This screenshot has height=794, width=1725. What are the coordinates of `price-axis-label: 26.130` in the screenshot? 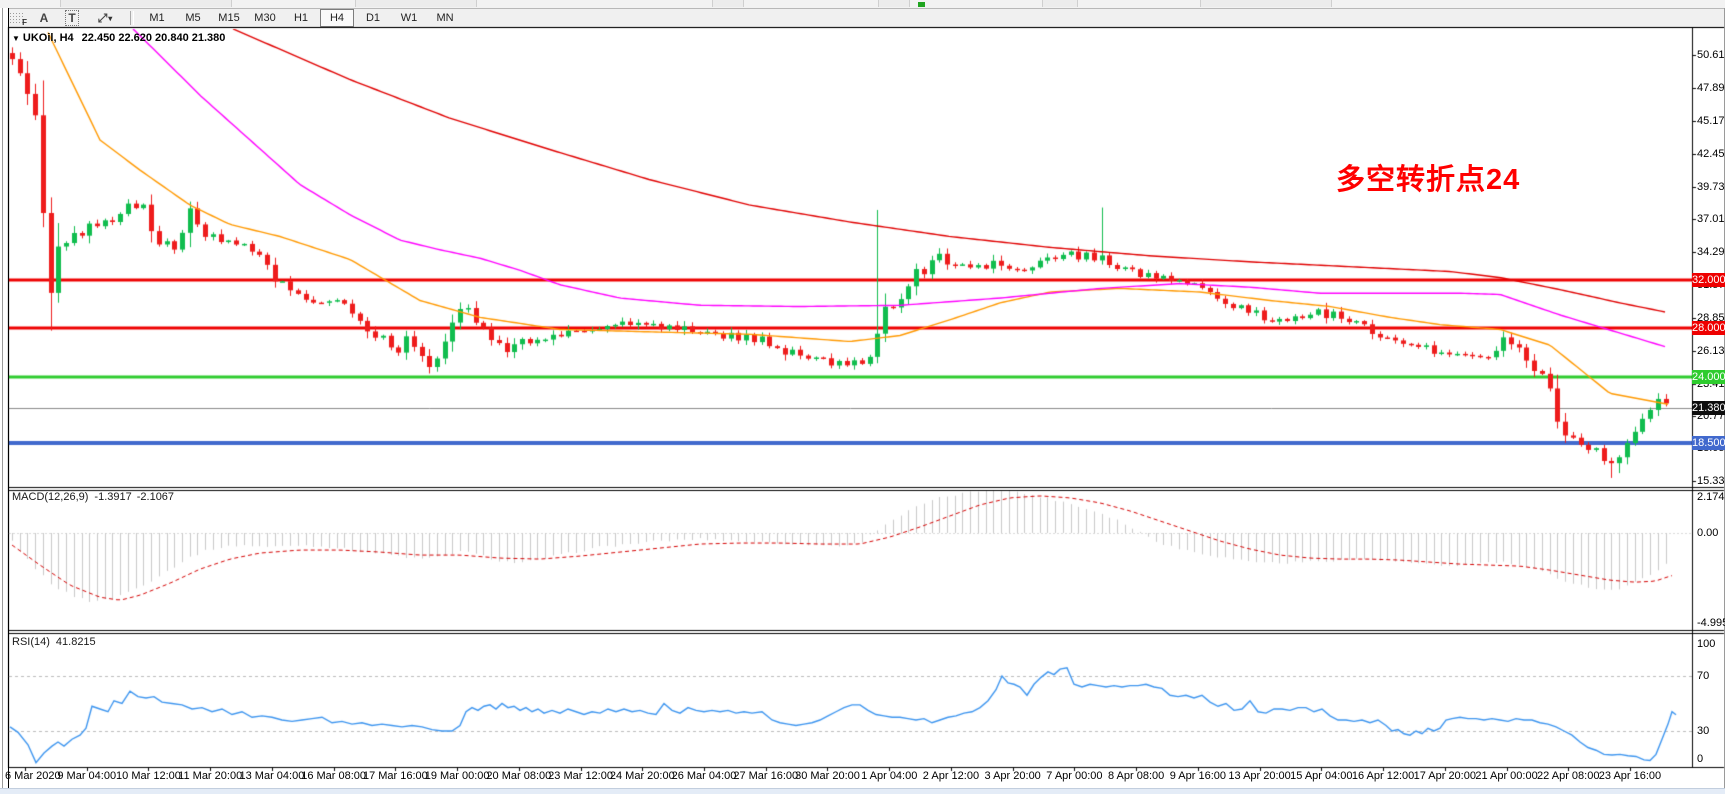 It's located at (1711, 350).